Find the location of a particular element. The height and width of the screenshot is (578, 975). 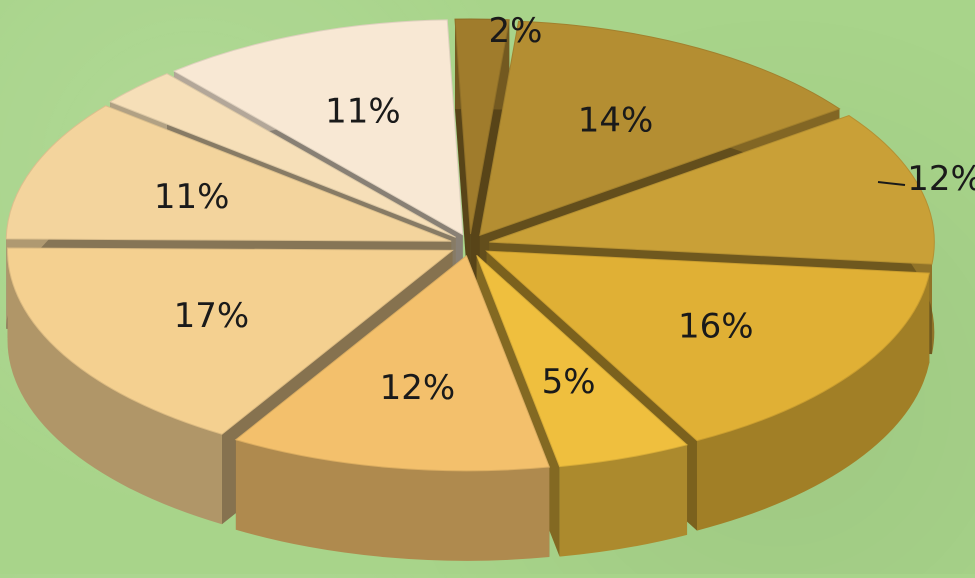

pie-slice-label: 2% is located at coordinates (516, 31).